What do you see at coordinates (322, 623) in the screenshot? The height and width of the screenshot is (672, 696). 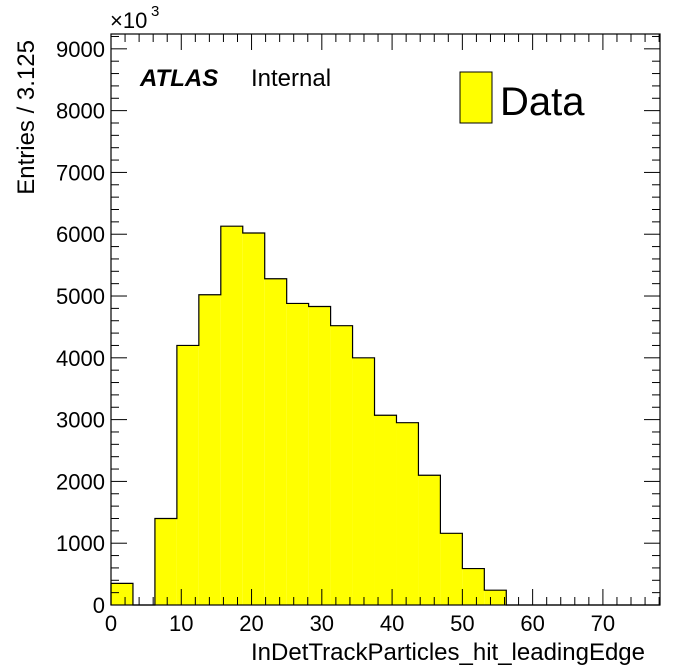 I see `x-tick-label: 30` at bounding box center [322, 623].